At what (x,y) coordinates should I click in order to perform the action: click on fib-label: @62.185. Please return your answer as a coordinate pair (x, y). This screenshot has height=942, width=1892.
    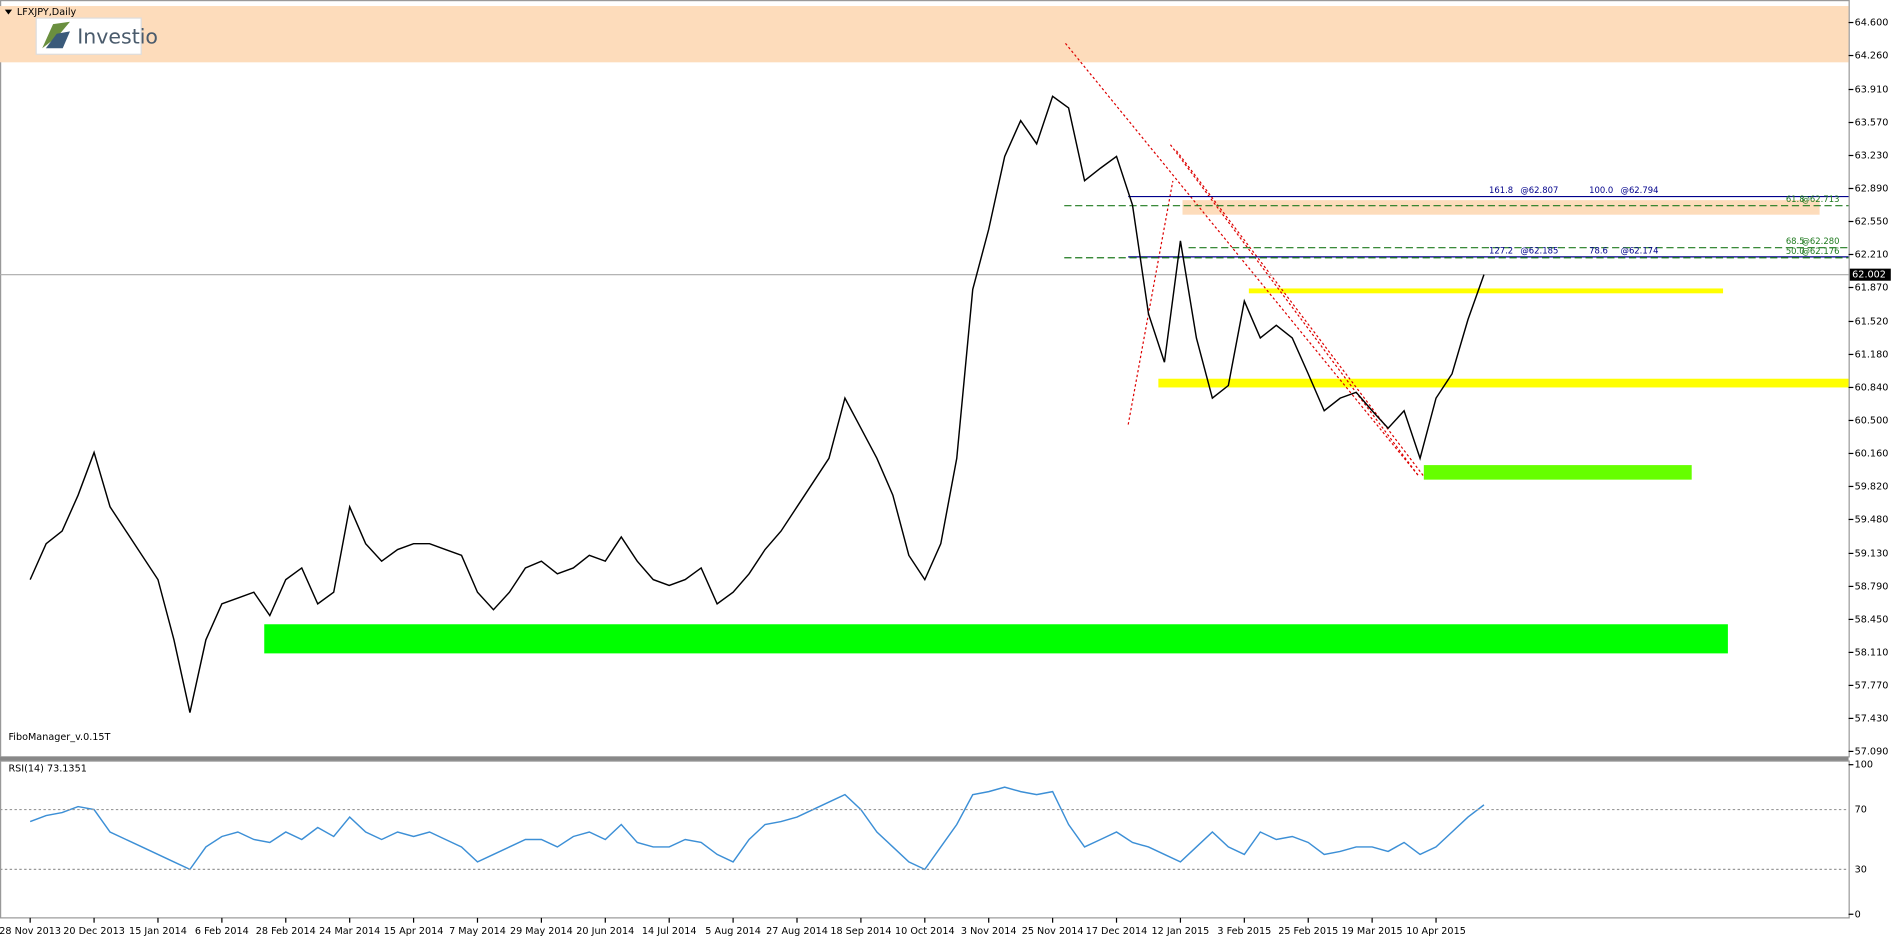
    Looking at the image, I should click on (1539, 250).